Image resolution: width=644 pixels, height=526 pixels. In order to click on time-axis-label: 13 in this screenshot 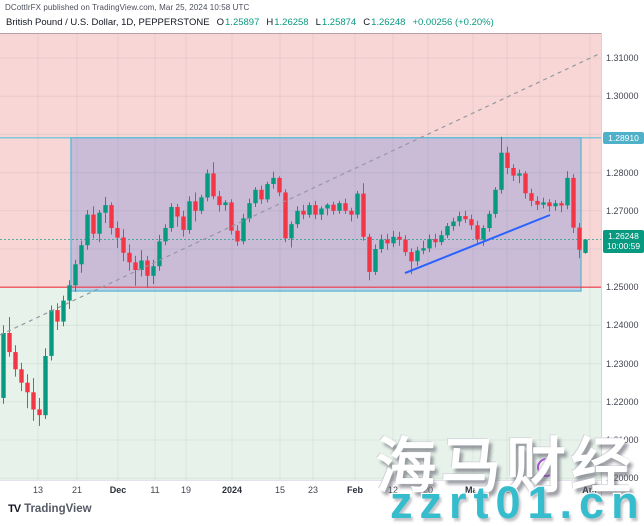, I will do `click(37, 490)`.